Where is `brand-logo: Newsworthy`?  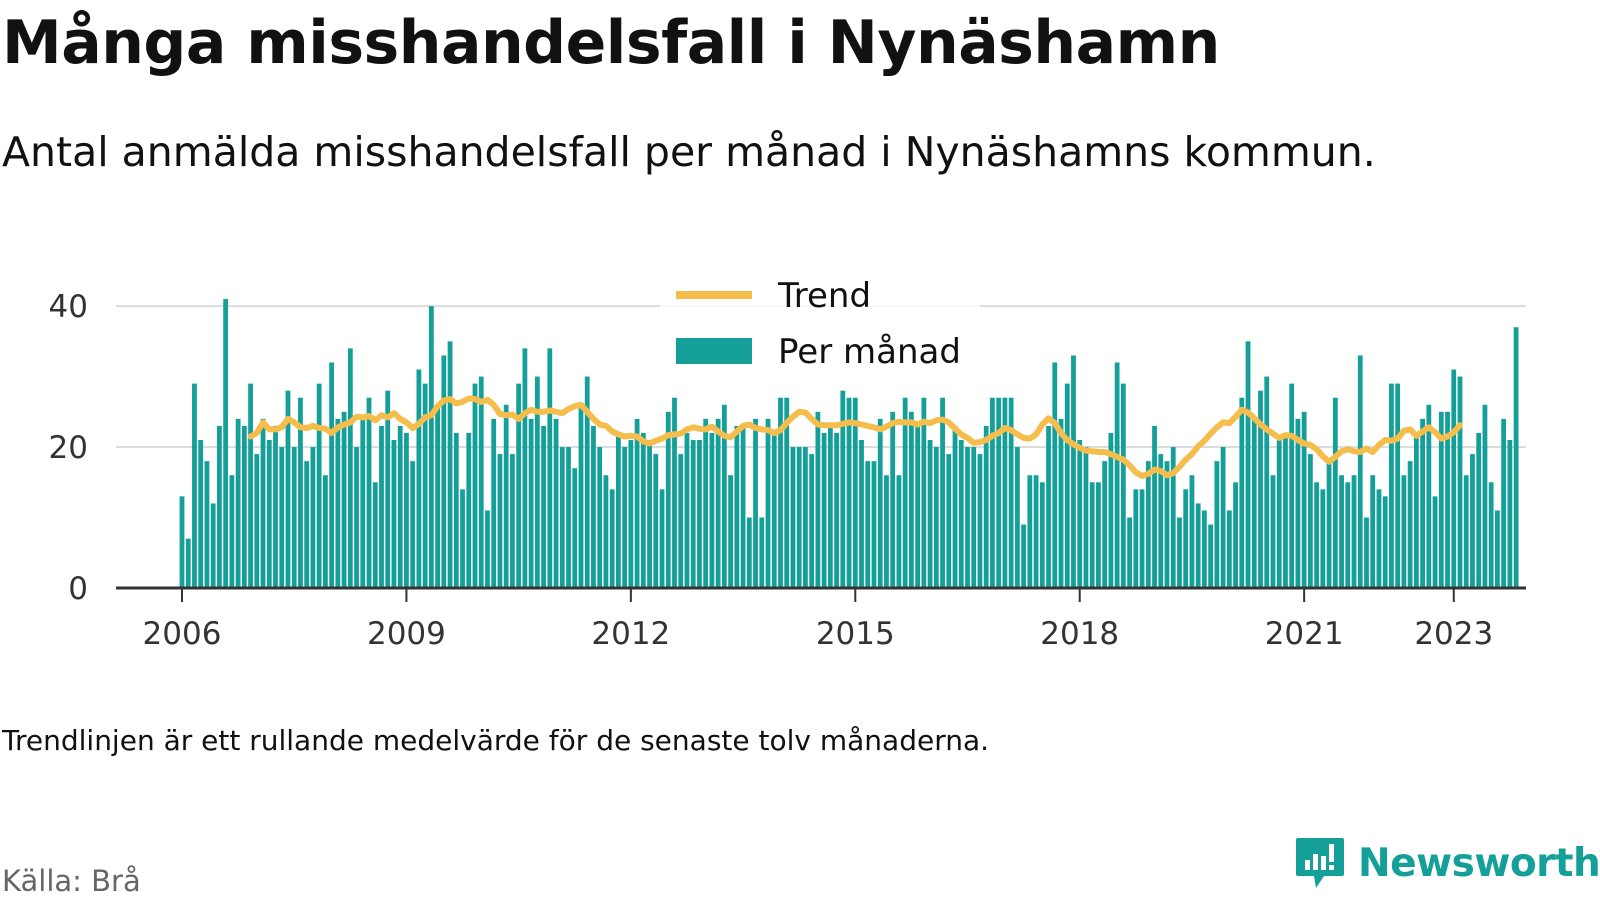
brand-logo: Newsworthy is located at coordinates (1447, 863).